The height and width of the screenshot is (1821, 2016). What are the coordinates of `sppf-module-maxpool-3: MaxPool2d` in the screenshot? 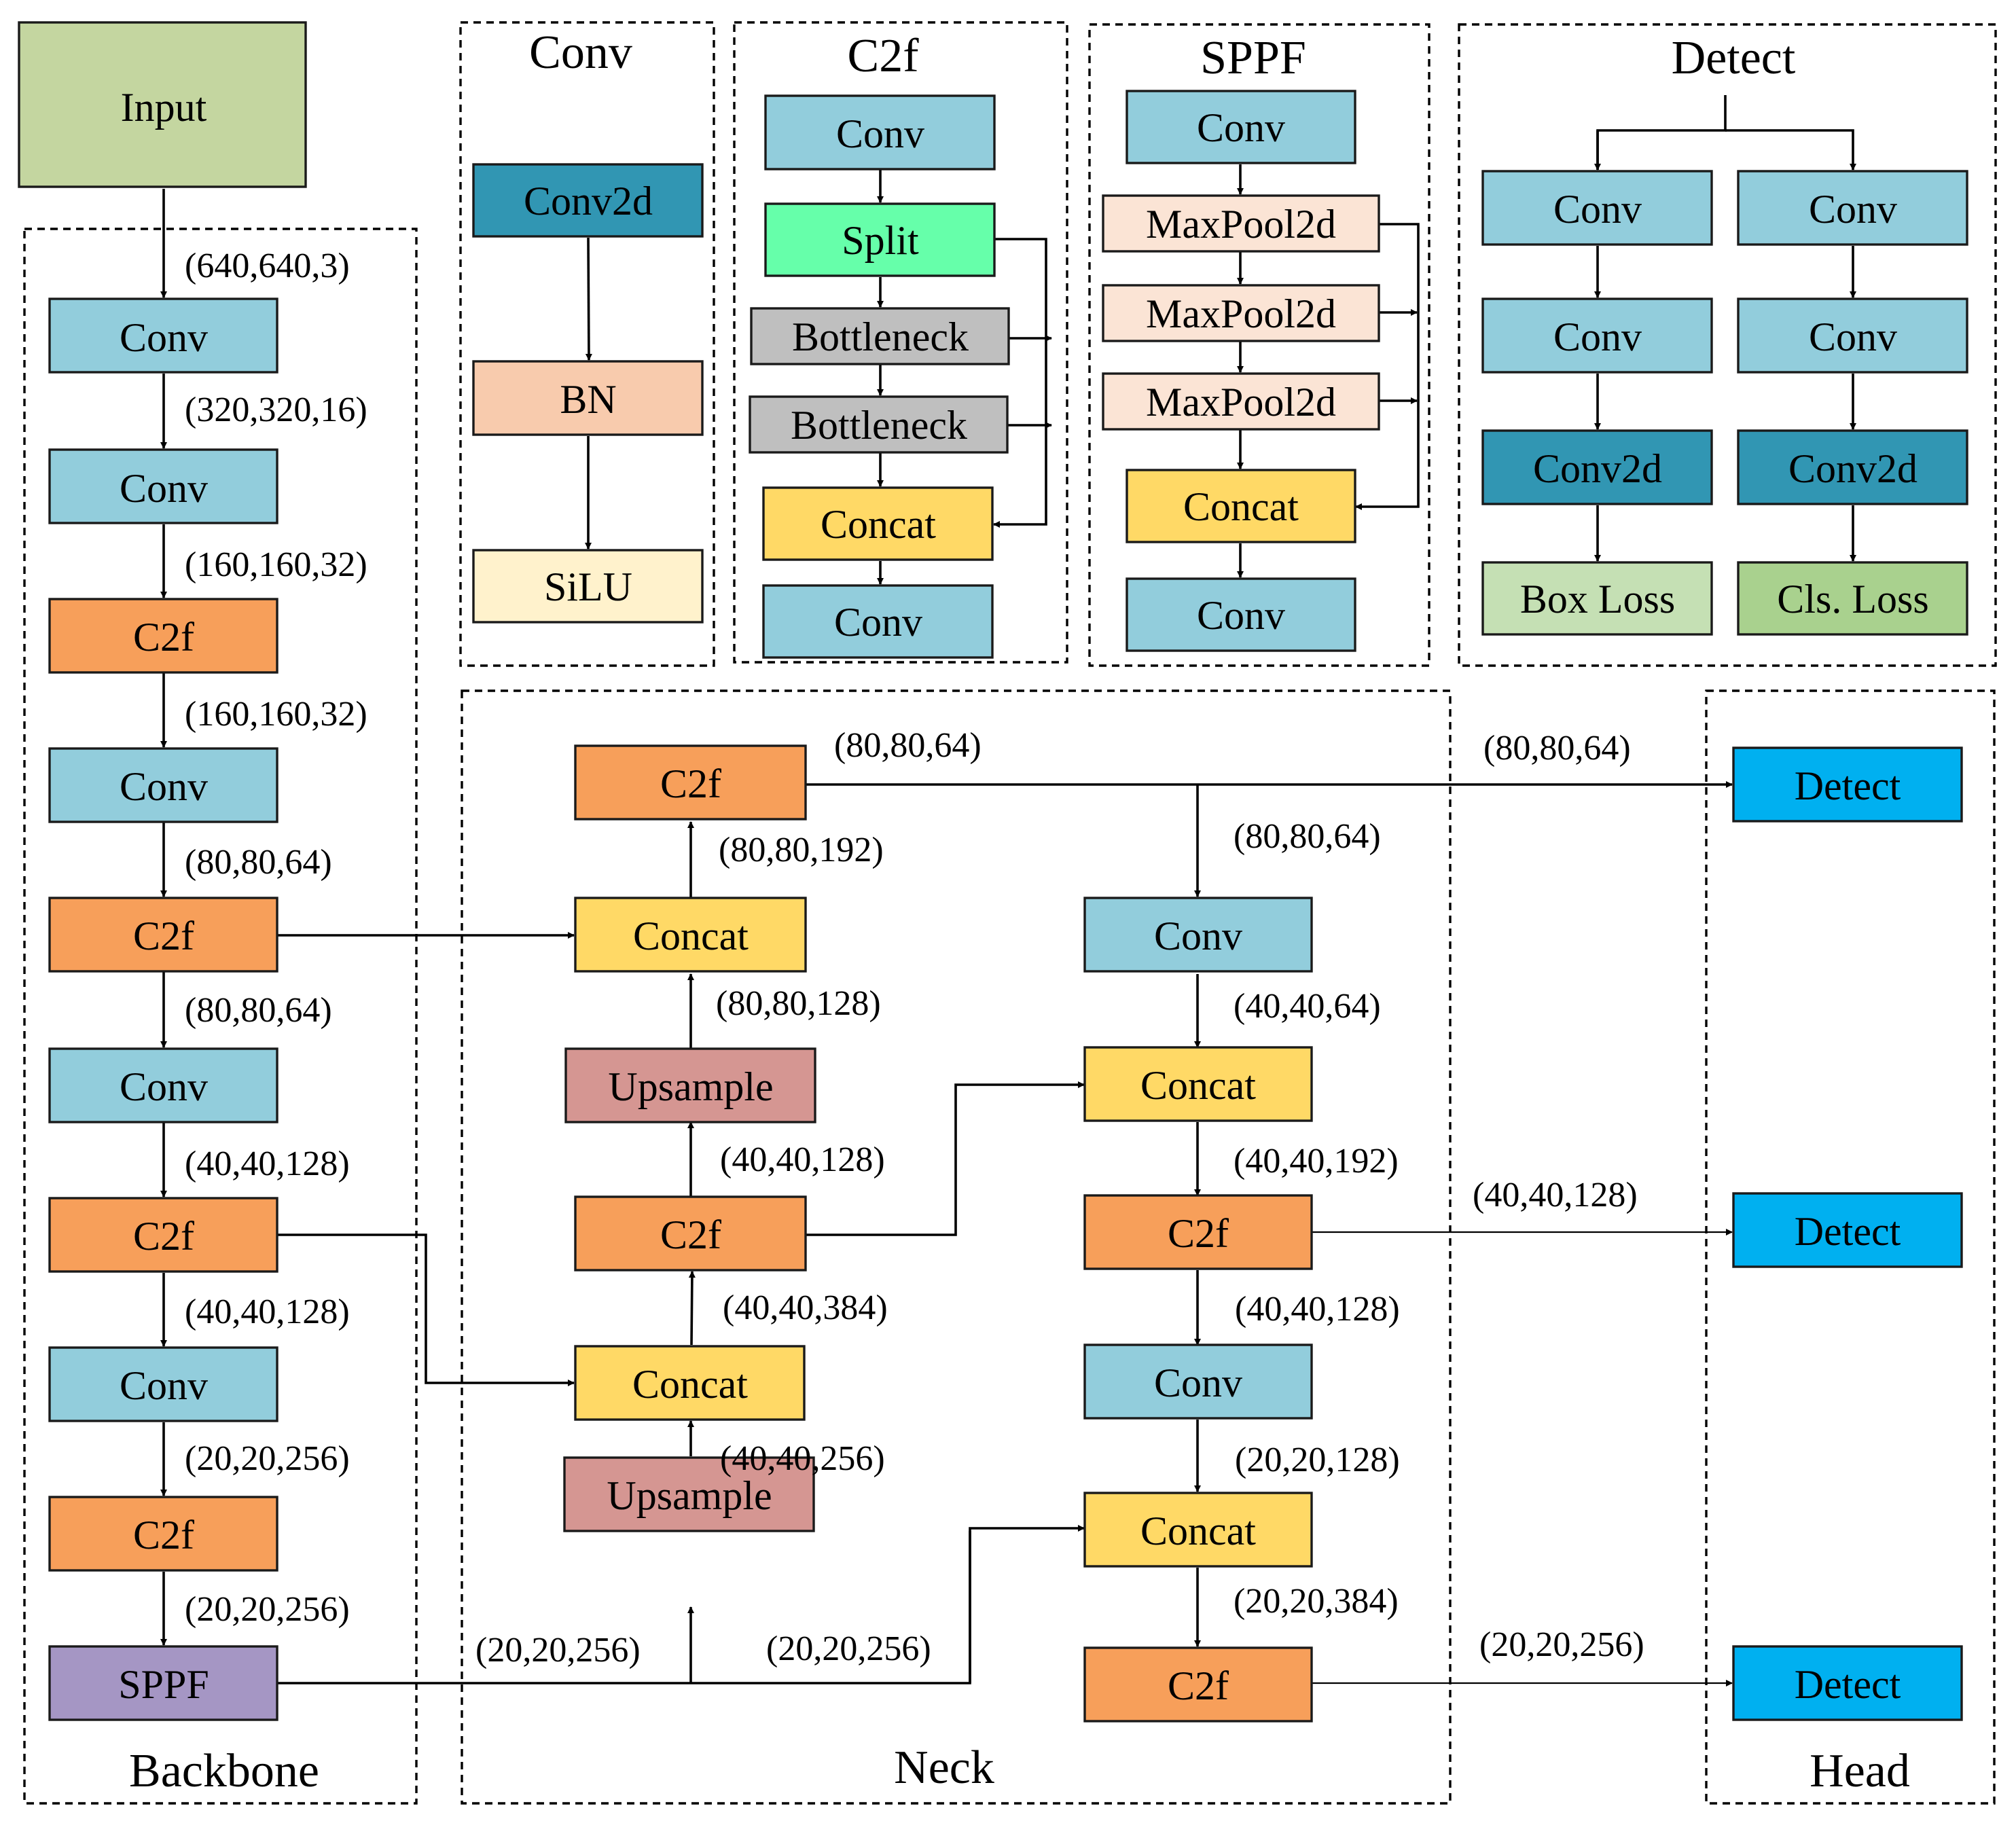 It's located at (1241, 401).